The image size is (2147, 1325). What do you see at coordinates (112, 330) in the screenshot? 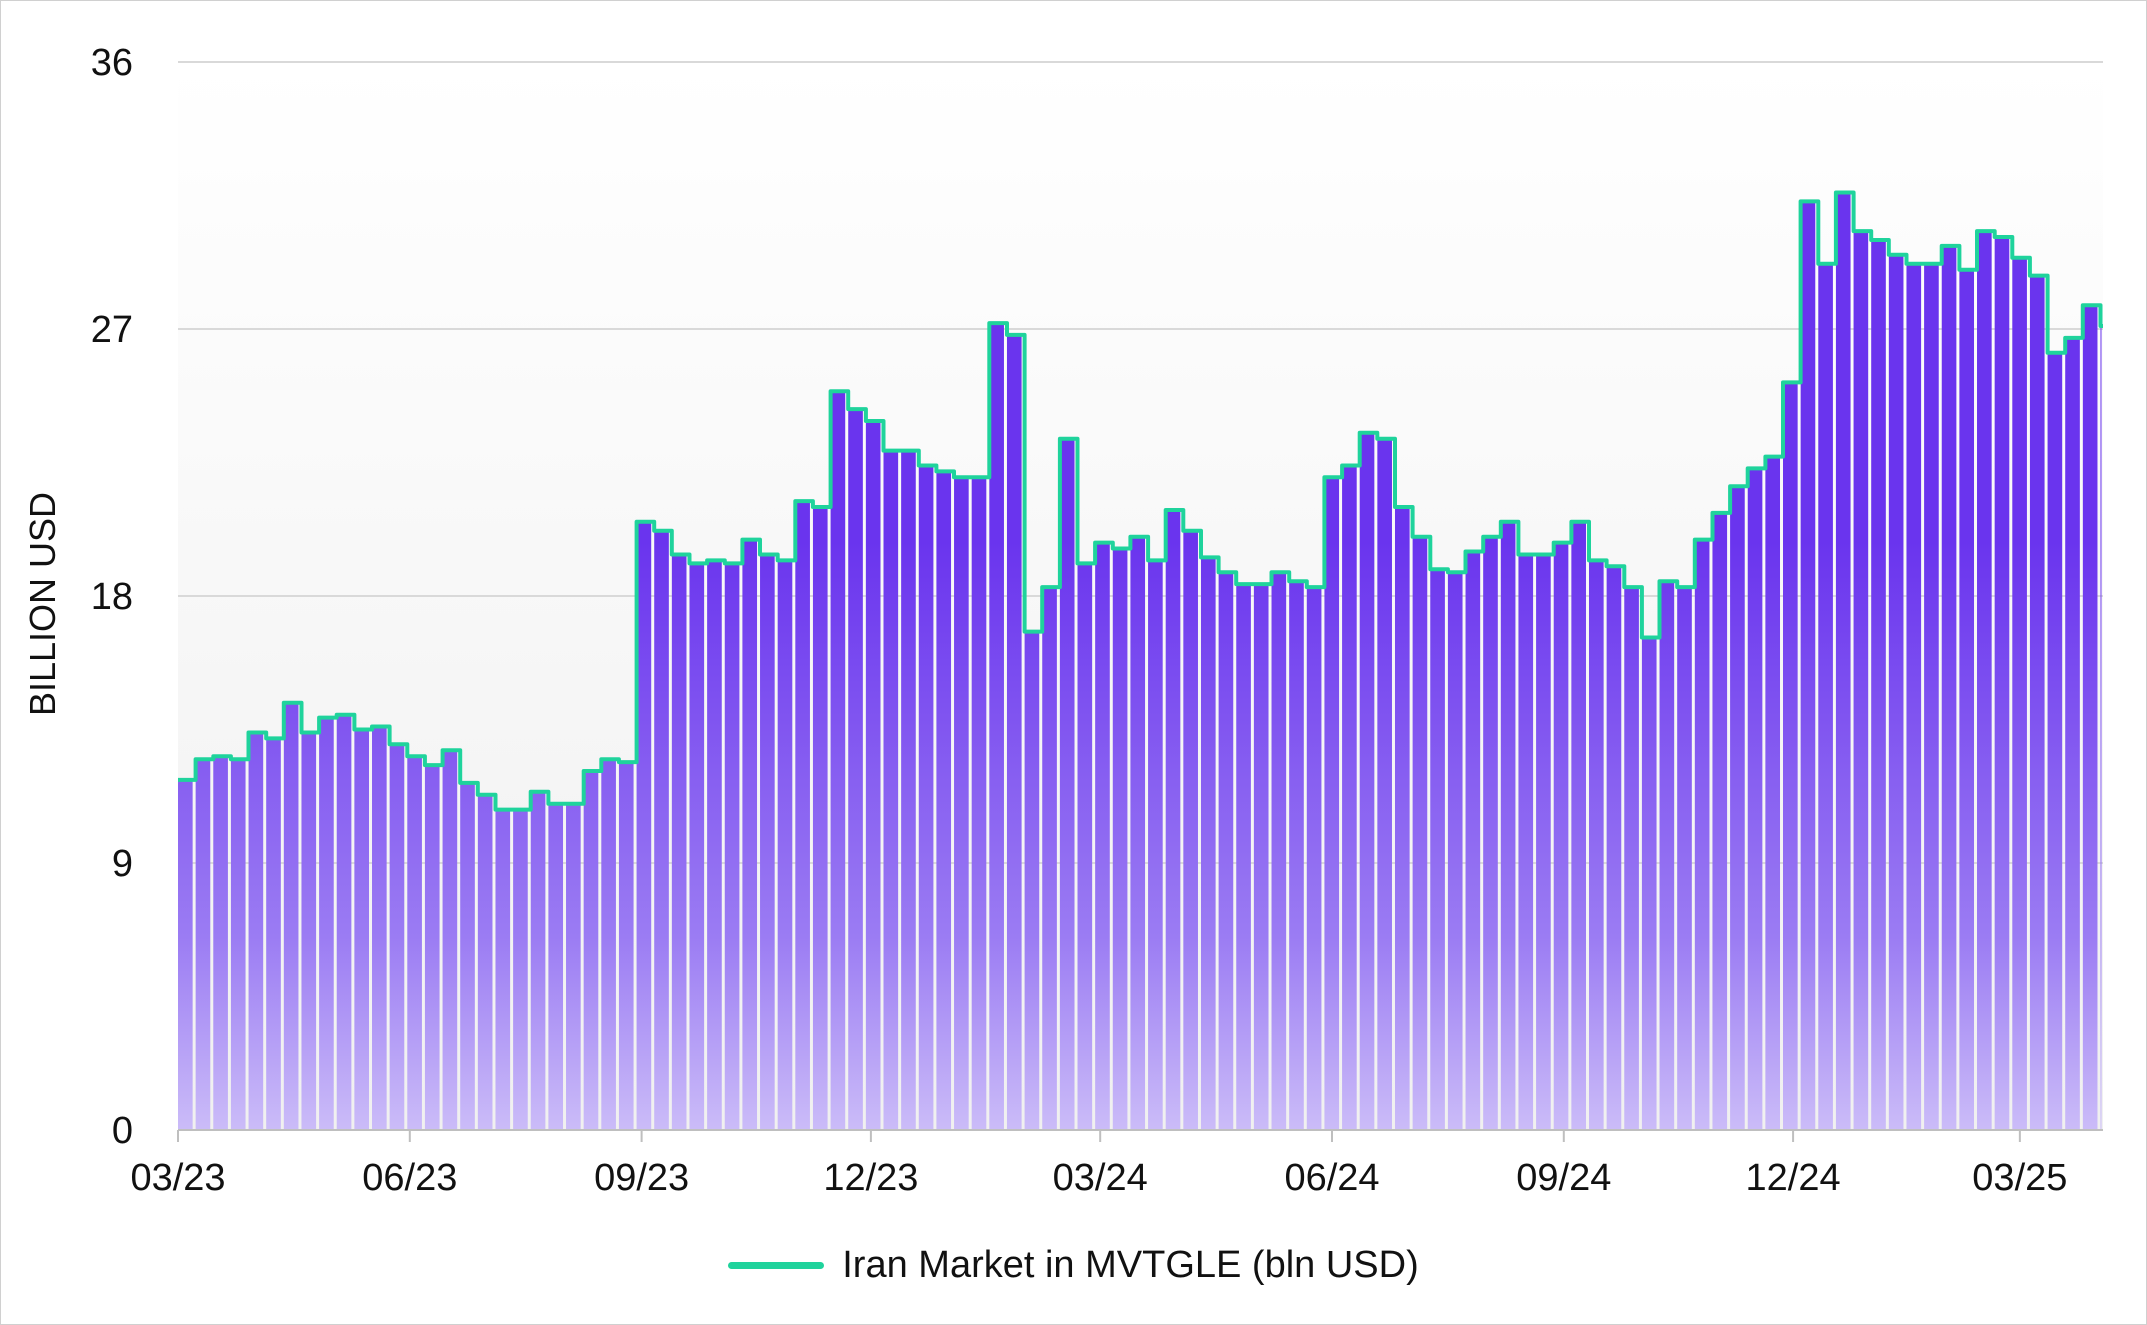
I see `y-tick-label: 27` at bounding box center [112, 330].